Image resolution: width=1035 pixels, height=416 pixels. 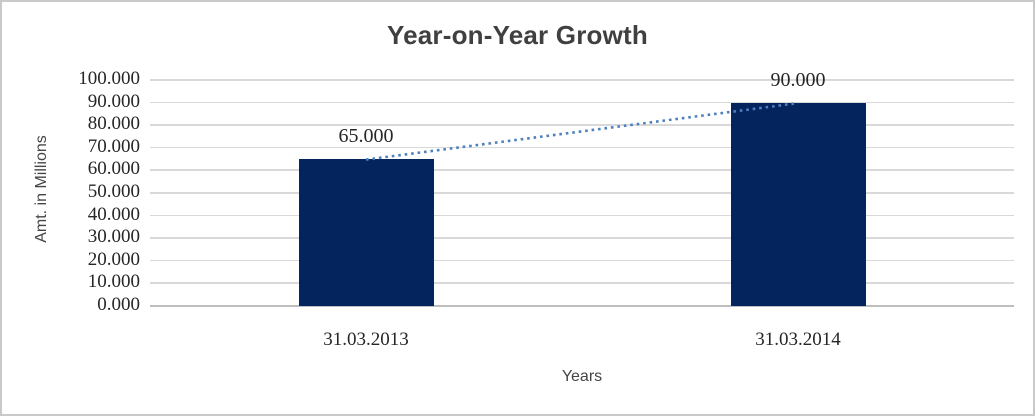 I want to click on x-axis-line, so click(x=582, y=306).